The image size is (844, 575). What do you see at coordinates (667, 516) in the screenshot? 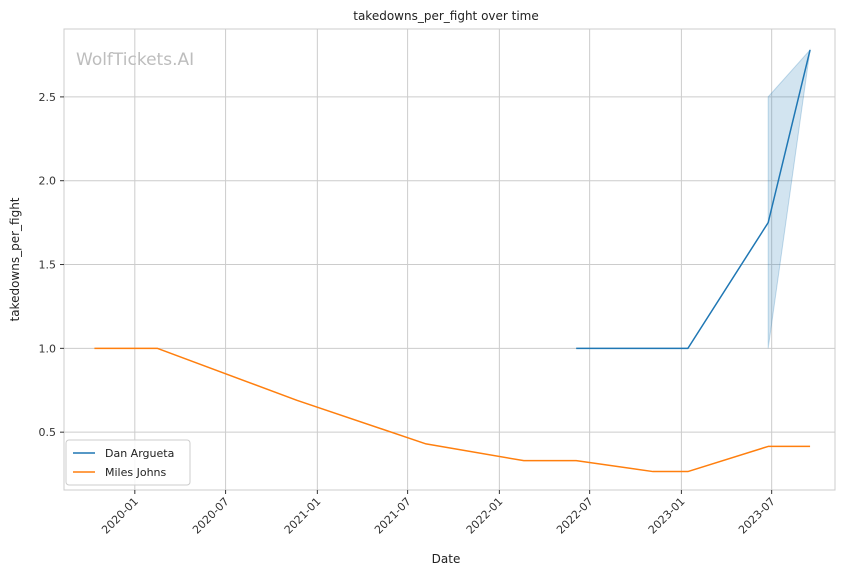
I see `x-tick-label: 2023-01` at bounding box center [667, 516].